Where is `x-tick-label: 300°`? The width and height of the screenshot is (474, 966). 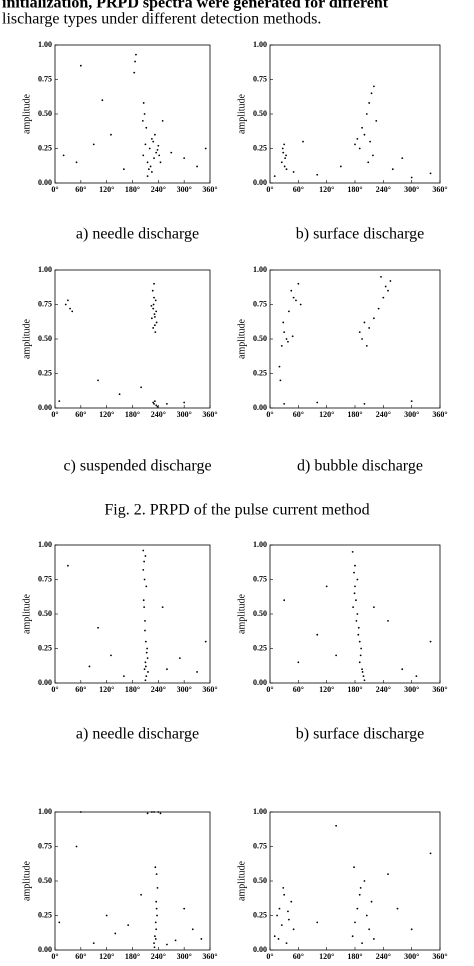
x-tick-label: 300° is located at coordinates (411, 956).